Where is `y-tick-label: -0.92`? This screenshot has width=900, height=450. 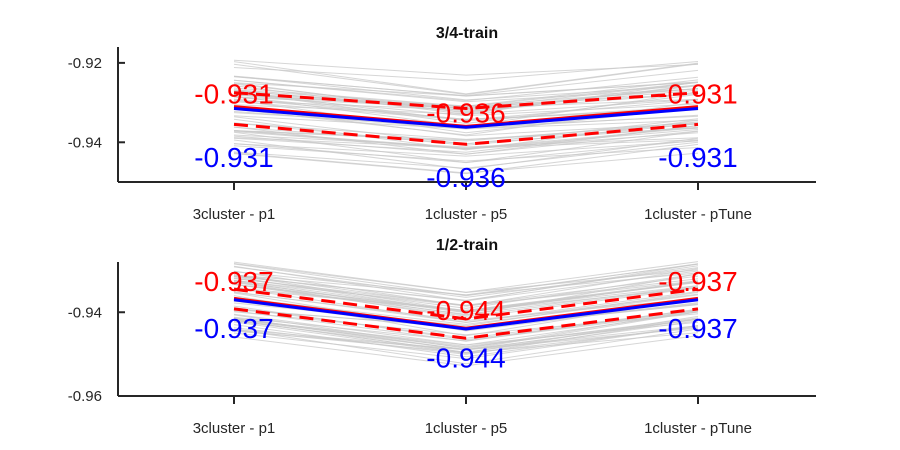
y-tick-label: -0.92 is located at coordinates (85, 63).